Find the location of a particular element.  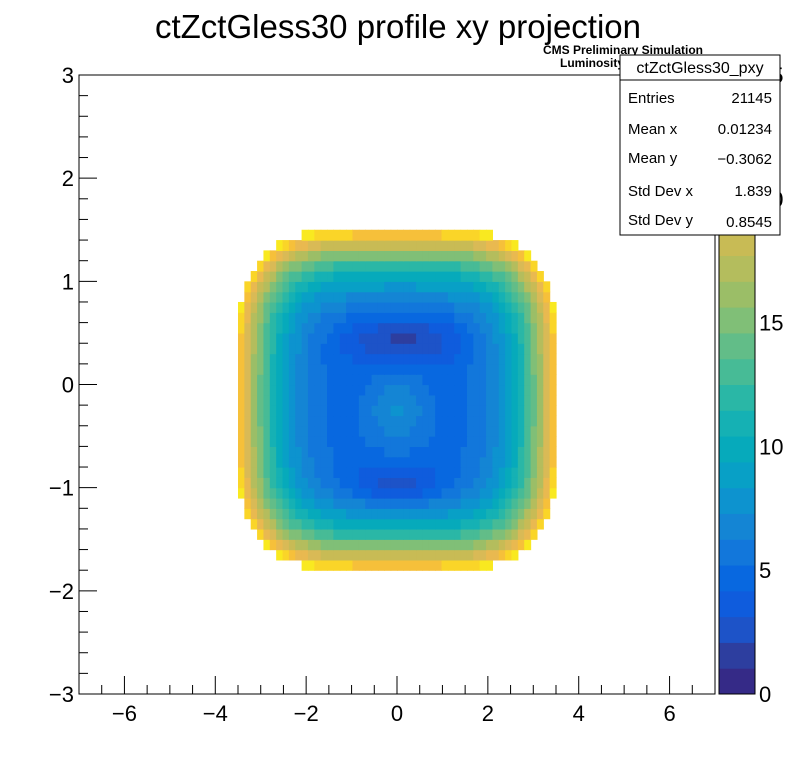

y-tick-label: 3 is located at coordinates (68, 75).